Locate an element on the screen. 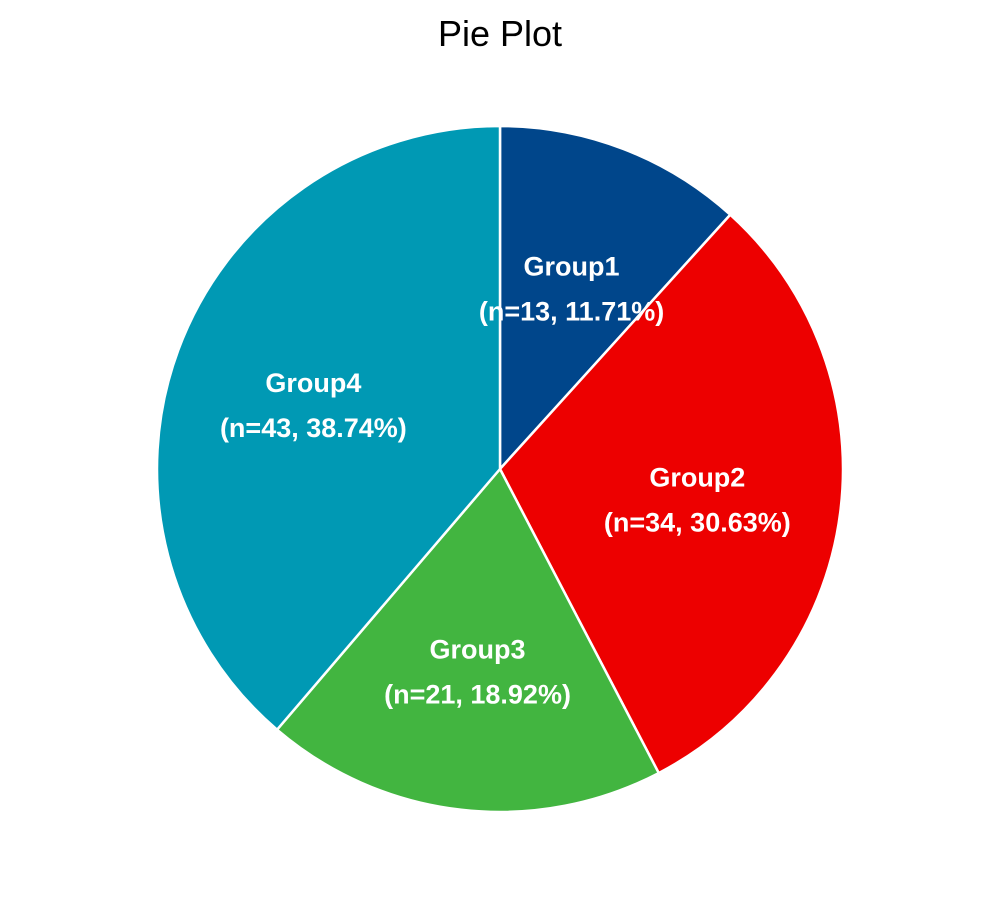 This screenshot has height=900, width=1000. pie-slice-group1 is located at coordinates (615, 298).